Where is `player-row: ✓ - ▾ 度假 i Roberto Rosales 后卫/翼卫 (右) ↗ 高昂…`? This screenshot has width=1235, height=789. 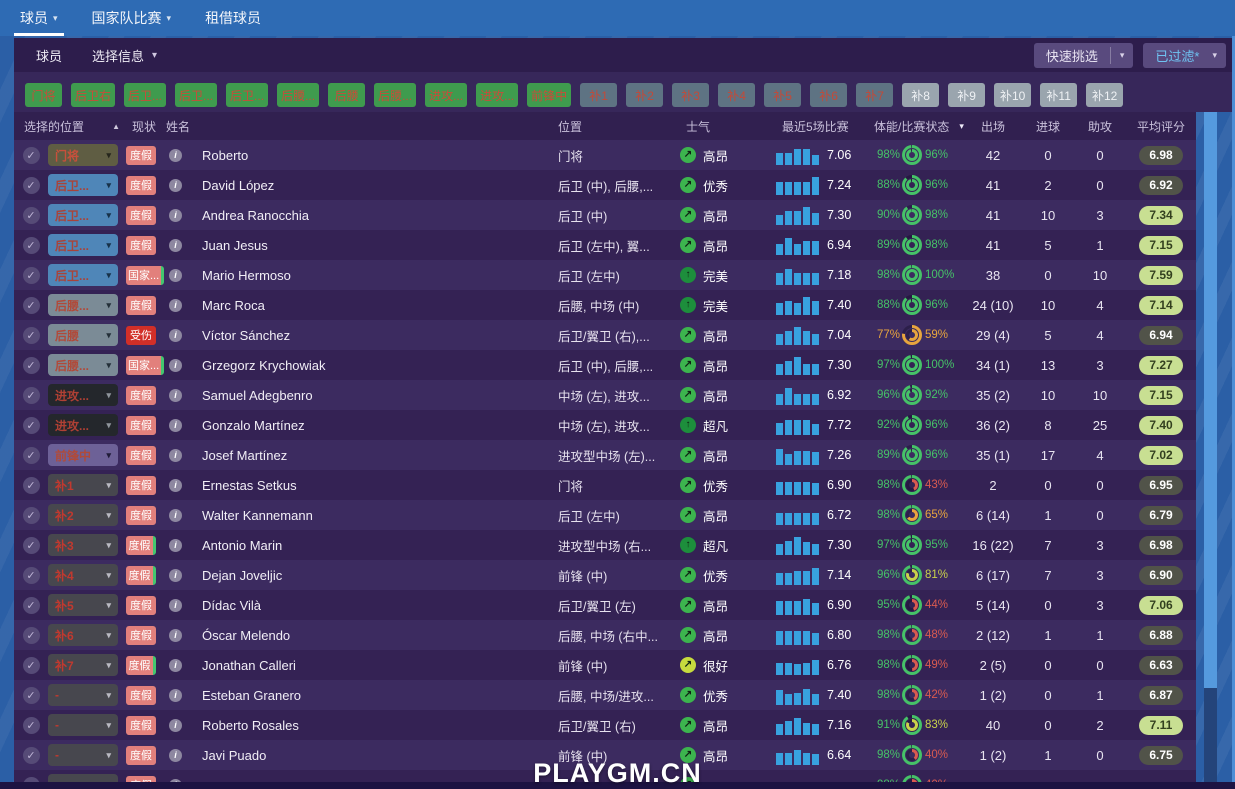
player-row: ✓ - ▾ 度假 i Roberto Rosales 后卫/翼卫 (右) ↗ 高昂… is located at coordinates (605, 725).